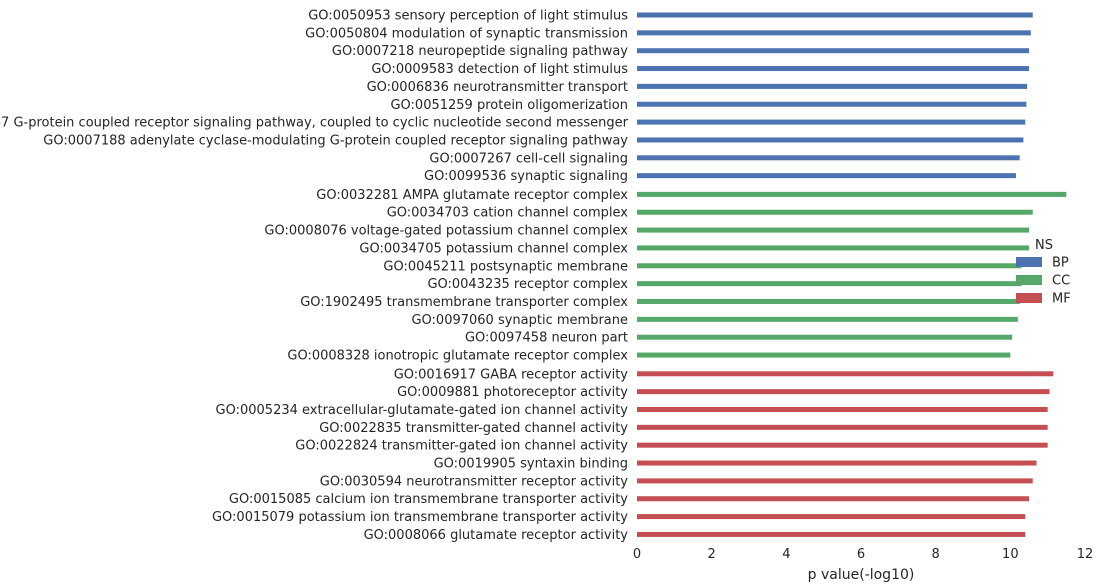  What do you see at coordinates (497, 87) in the screenshot?
I see `category-label: GO:0006836 neurotransmitter transport` at bounding box center [497, 87].